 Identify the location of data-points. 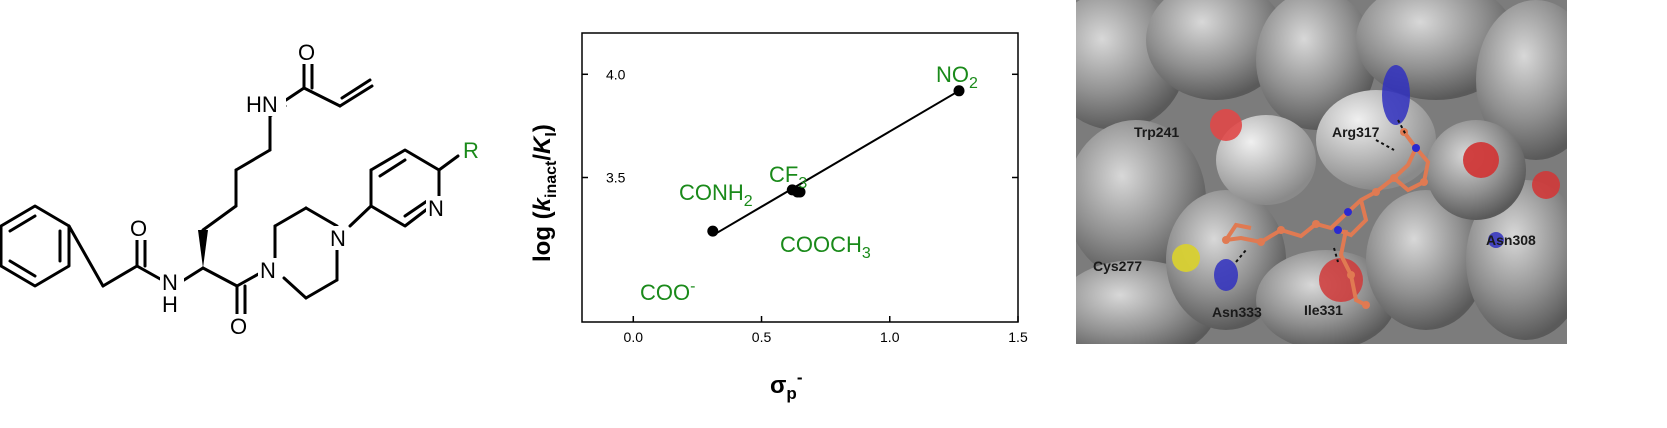
(836, 161).